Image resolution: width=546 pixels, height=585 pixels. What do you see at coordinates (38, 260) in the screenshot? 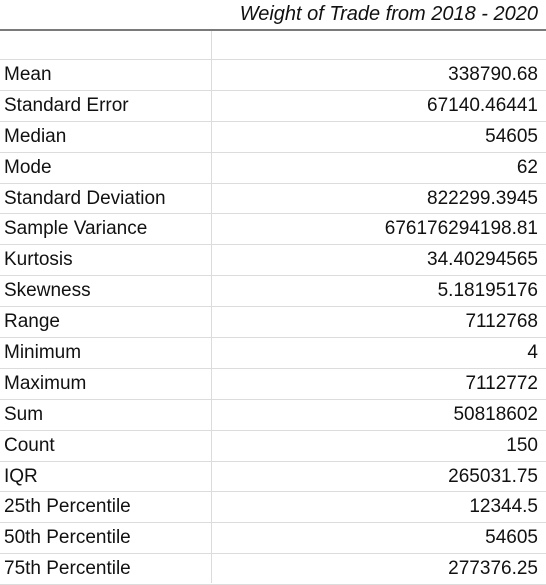
I see `stat-label: Kurtosis` at bounding box center [38, 260].